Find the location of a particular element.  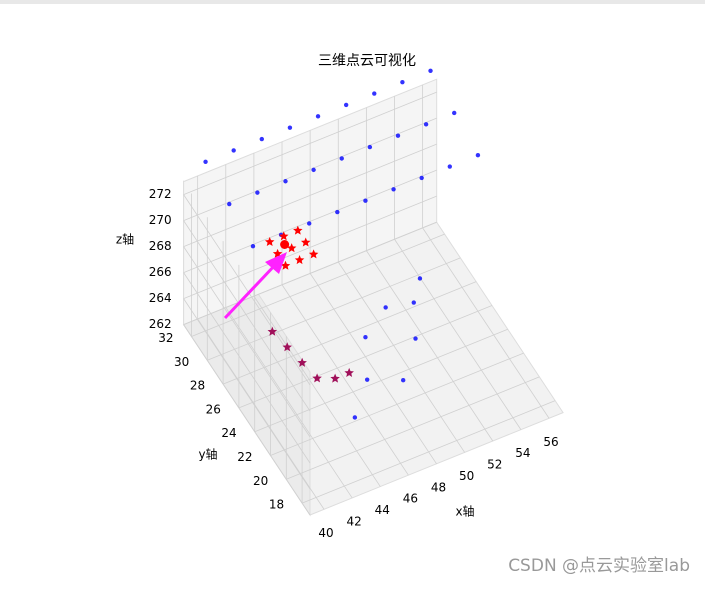

y-tick-label: 32 is located at coordinates (165, 338).